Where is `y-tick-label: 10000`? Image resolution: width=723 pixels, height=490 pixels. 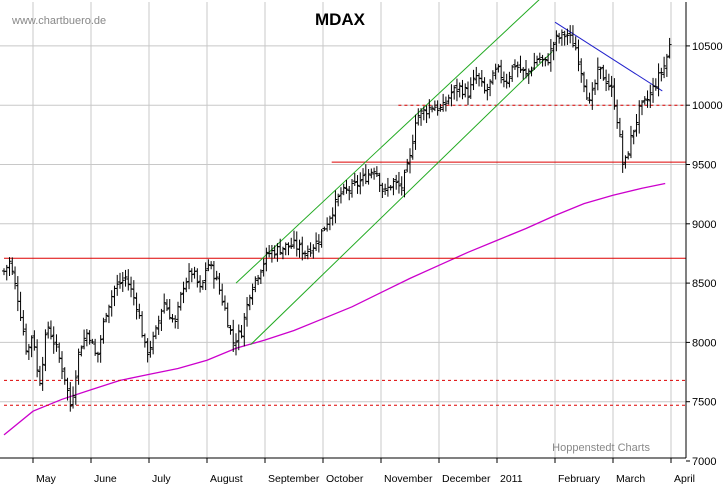 y-tick-label: 10000 is located at coordinates (707, 106).